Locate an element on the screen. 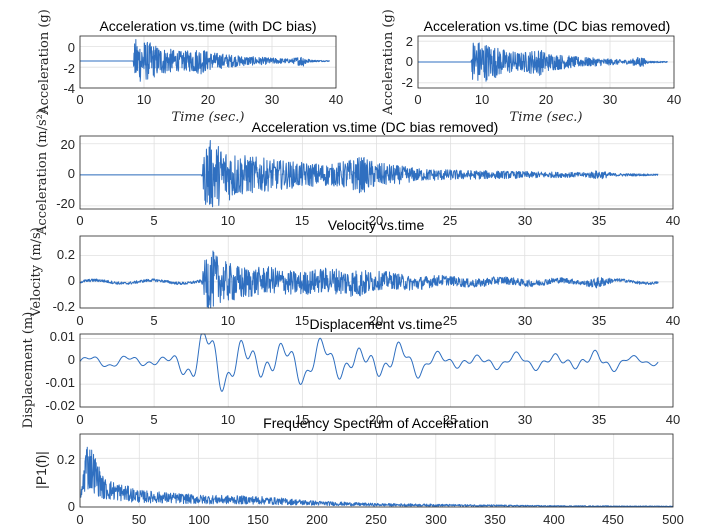 This screenshot has width=720, height=529. panel-5-xtick: 0 is located at coordinates (79, 419).